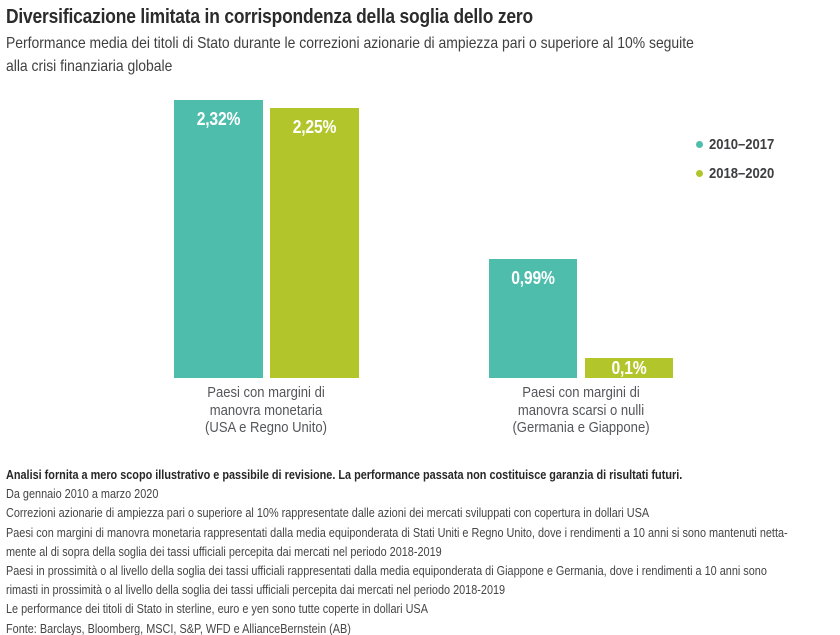  Describe the element at coordinates (314, 243) in the screenshot. I see `bar-monetaria-2018-2020: 2,25%` at that location.